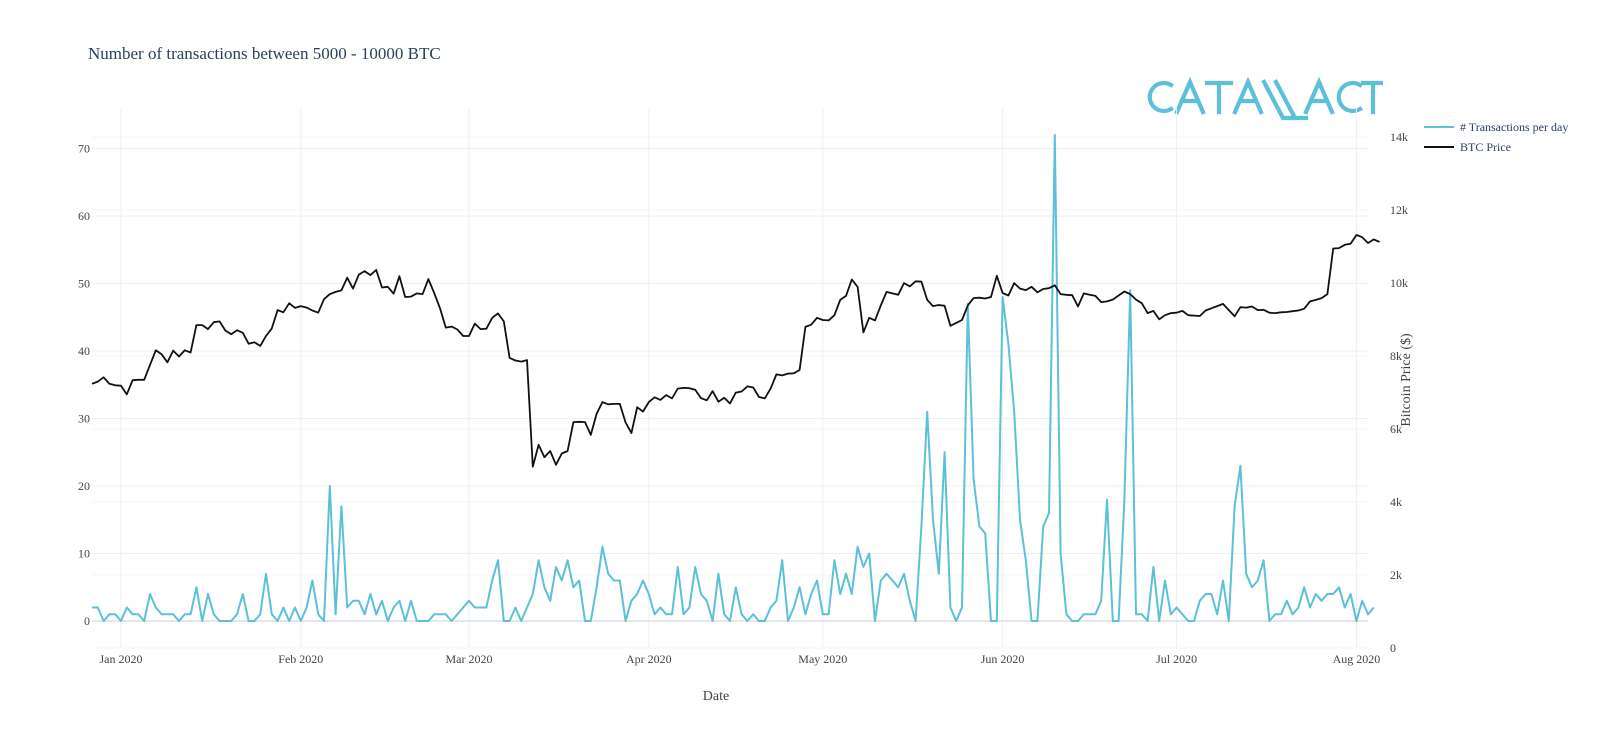 This screenshot has height=752, width=1600. What do you see at coordinates (1003, 659) in the screenshot?
I see `x-tick-label: Jun 2020` at bounding box center [1003, 659].